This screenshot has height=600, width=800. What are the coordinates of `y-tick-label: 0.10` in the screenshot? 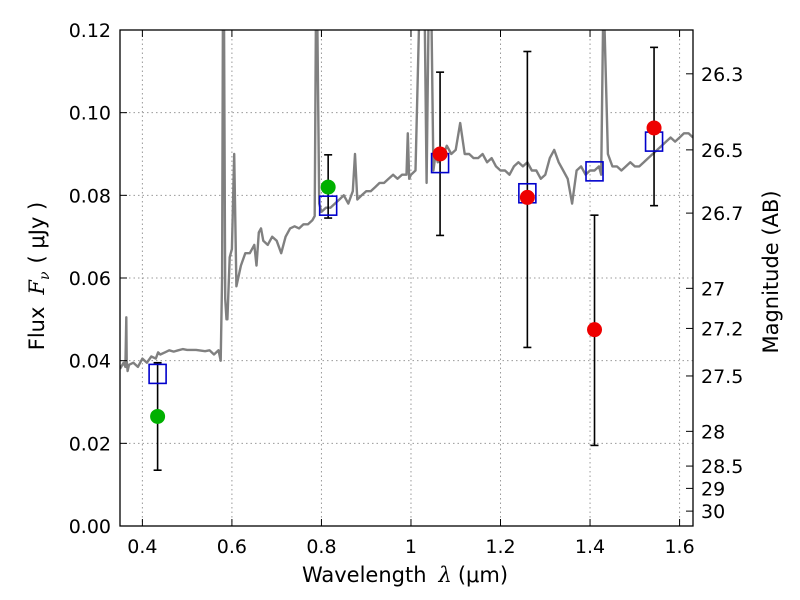 It's located at (90, 114).